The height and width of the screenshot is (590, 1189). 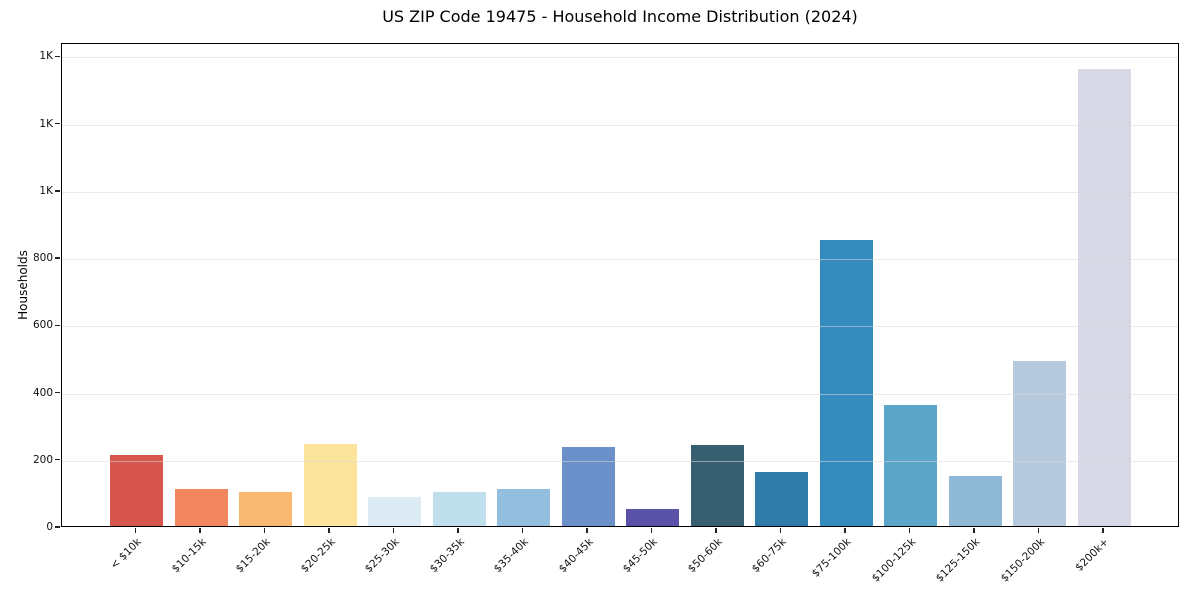 I want to click on bar-200k+, so click(x=1104, y=297).